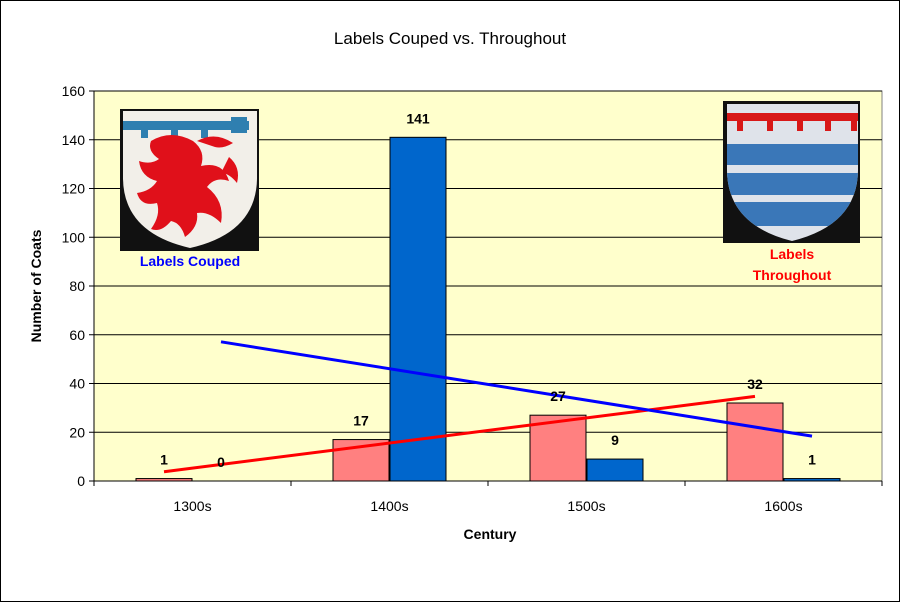  Describe the element at coordinates (361, 421) in the screenshot. I see `data-label: 17` at that location.